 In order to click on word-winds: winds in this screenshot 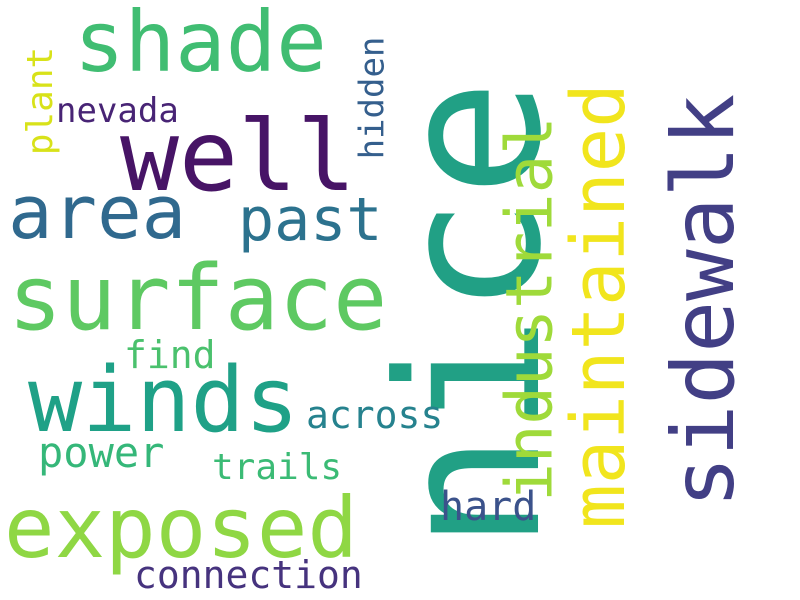, I will do `click(163, 400)`.